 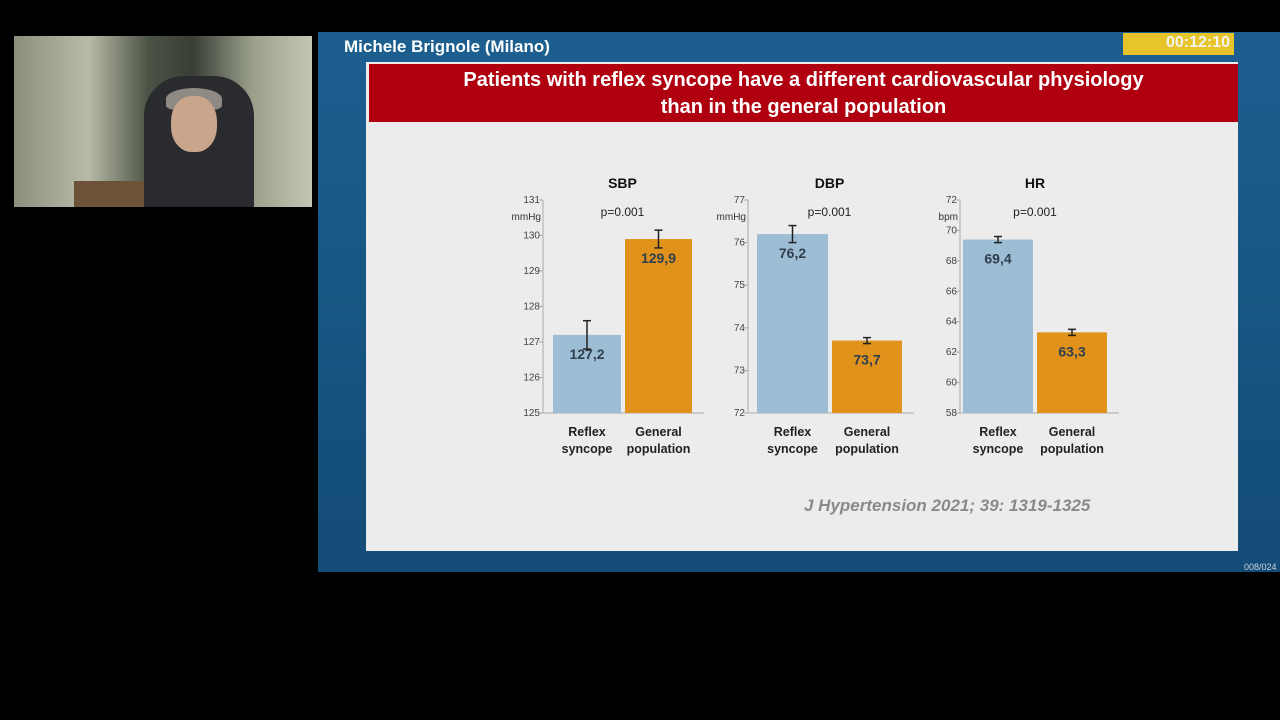 I want to click on speaker-webcam, so click(x=163, y=121).